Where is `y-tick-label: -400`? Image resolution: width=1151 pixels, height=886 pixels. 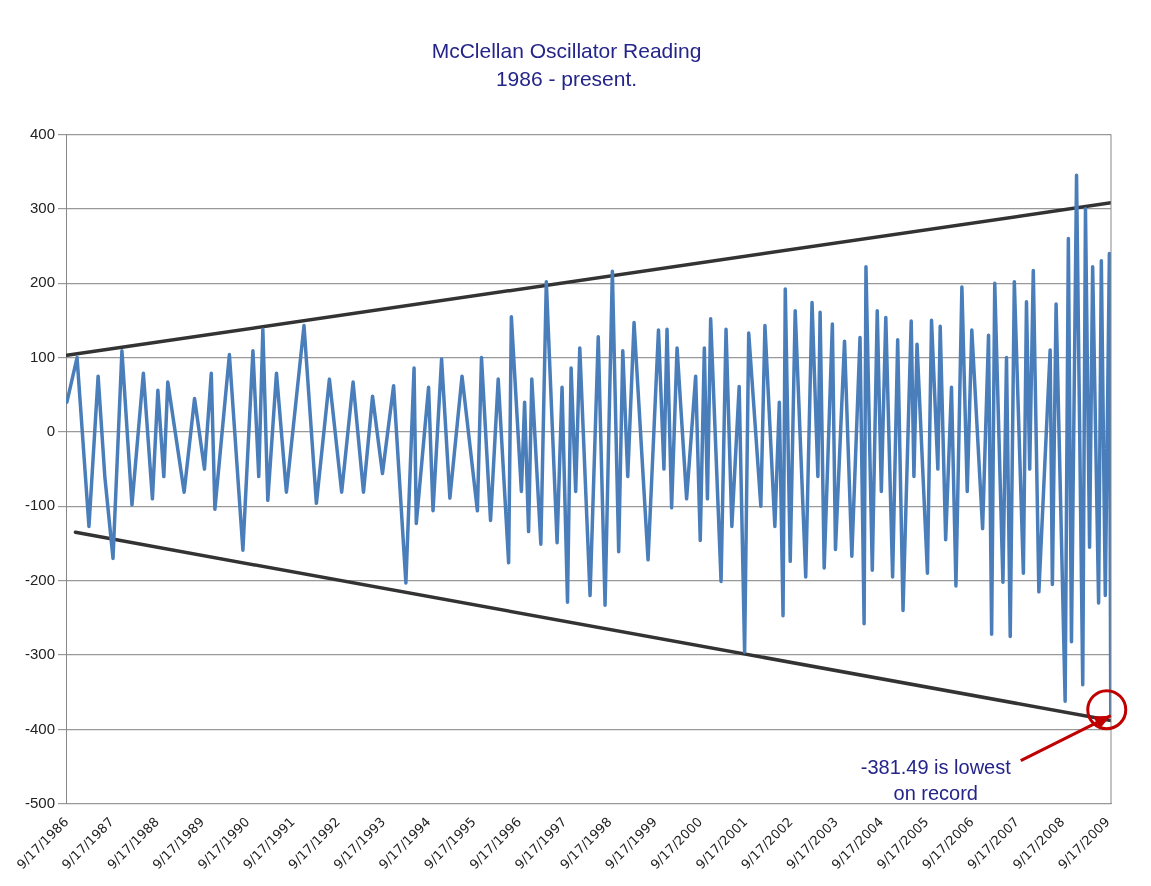
y-tick-label: -400 is located at coordinates (40, 728).